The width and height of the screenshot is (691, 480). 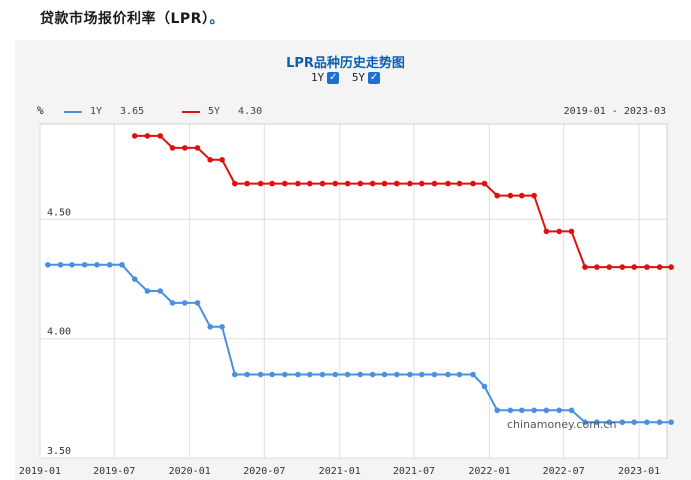 I want to click on x-tick-label: 2021-01, so click(x=340, y=471).